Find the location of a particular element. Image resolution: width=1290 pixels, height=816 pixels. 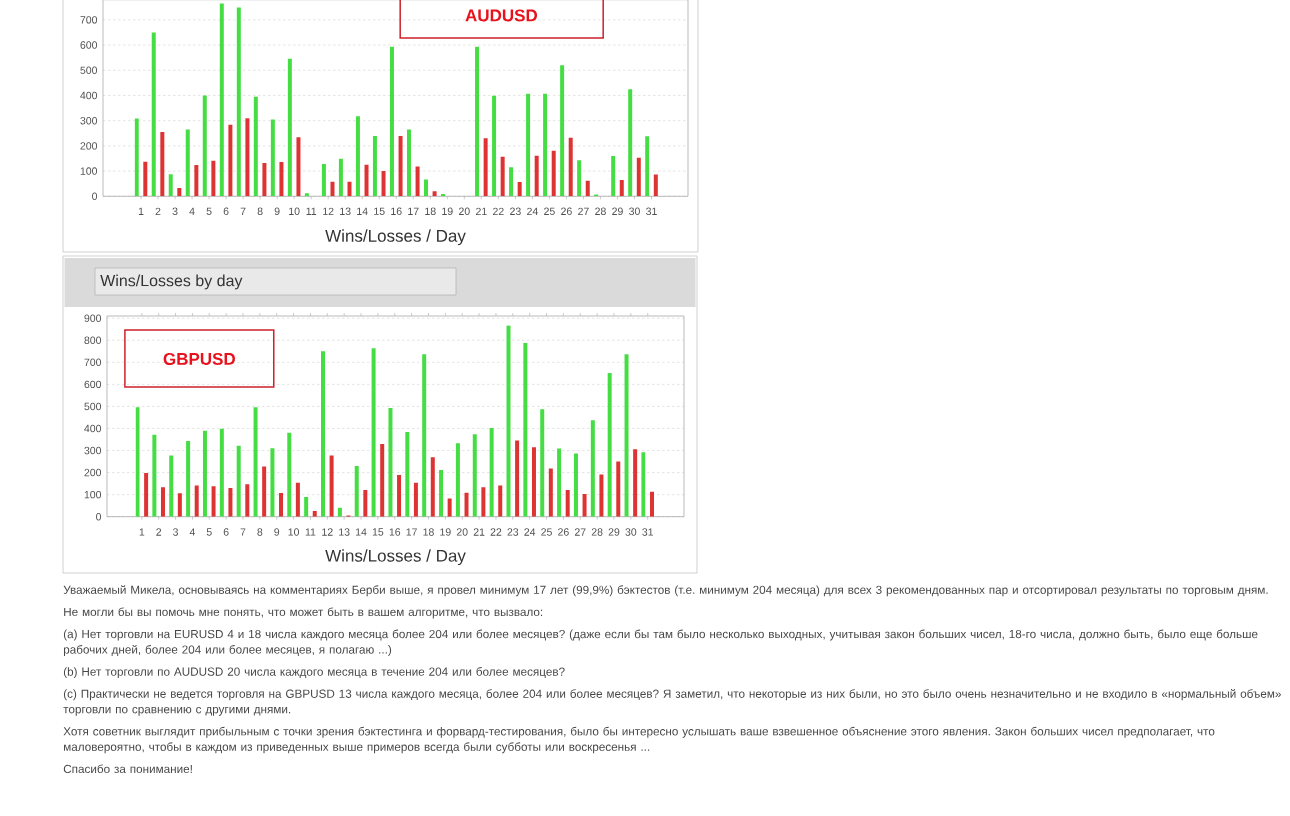

text: (b) Нет торговли по AUDUSD 20 числа каждого месяца в течение 204 или более месяцев? is located at coordinates (314, 673).